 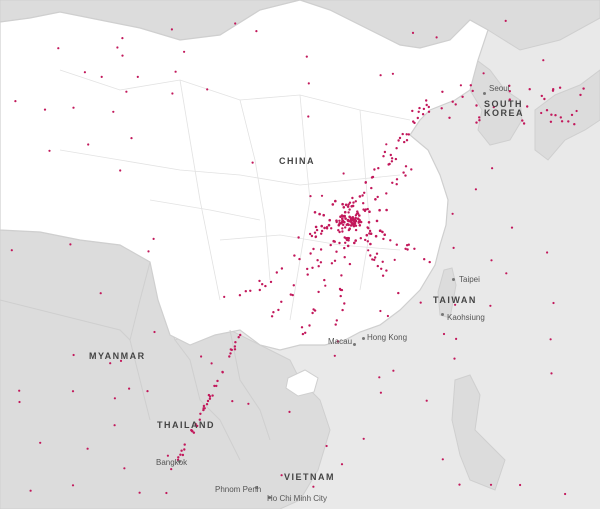 I want to click on south-korea-label-line1: SOUTH, so click(x=503, y=104).